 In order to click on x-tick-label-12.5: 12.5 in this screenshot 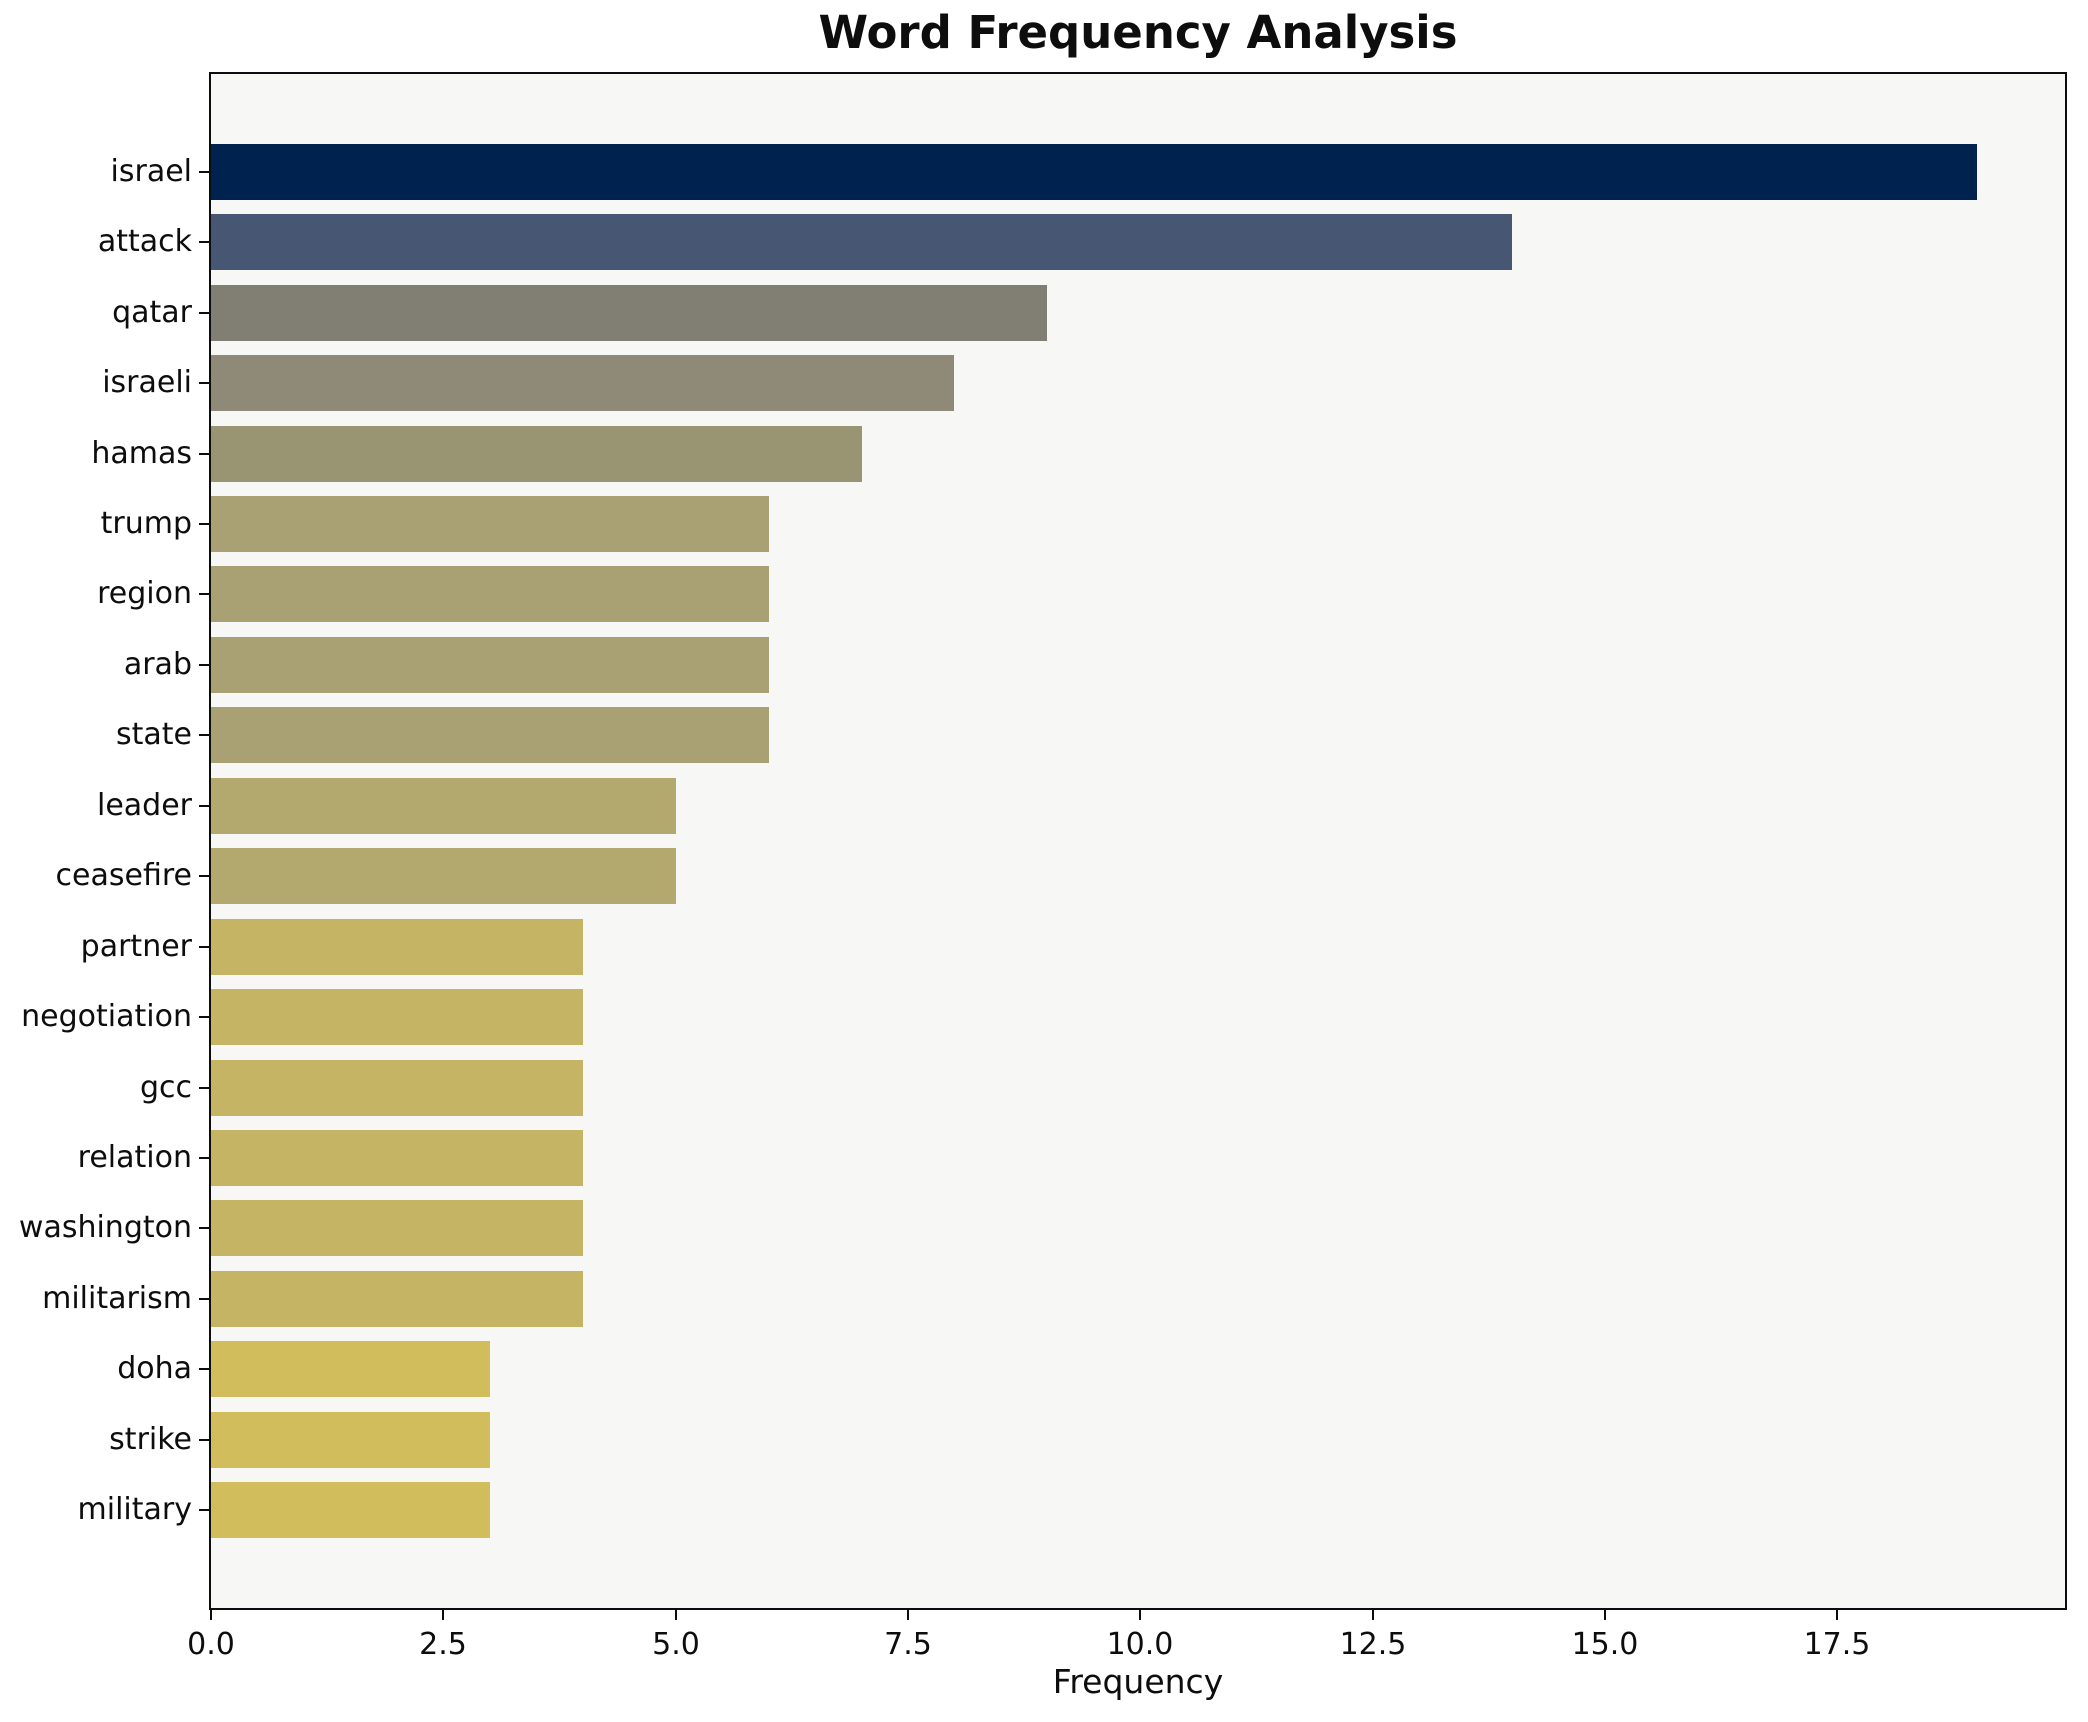, I will do `click(1373, 1644)`.